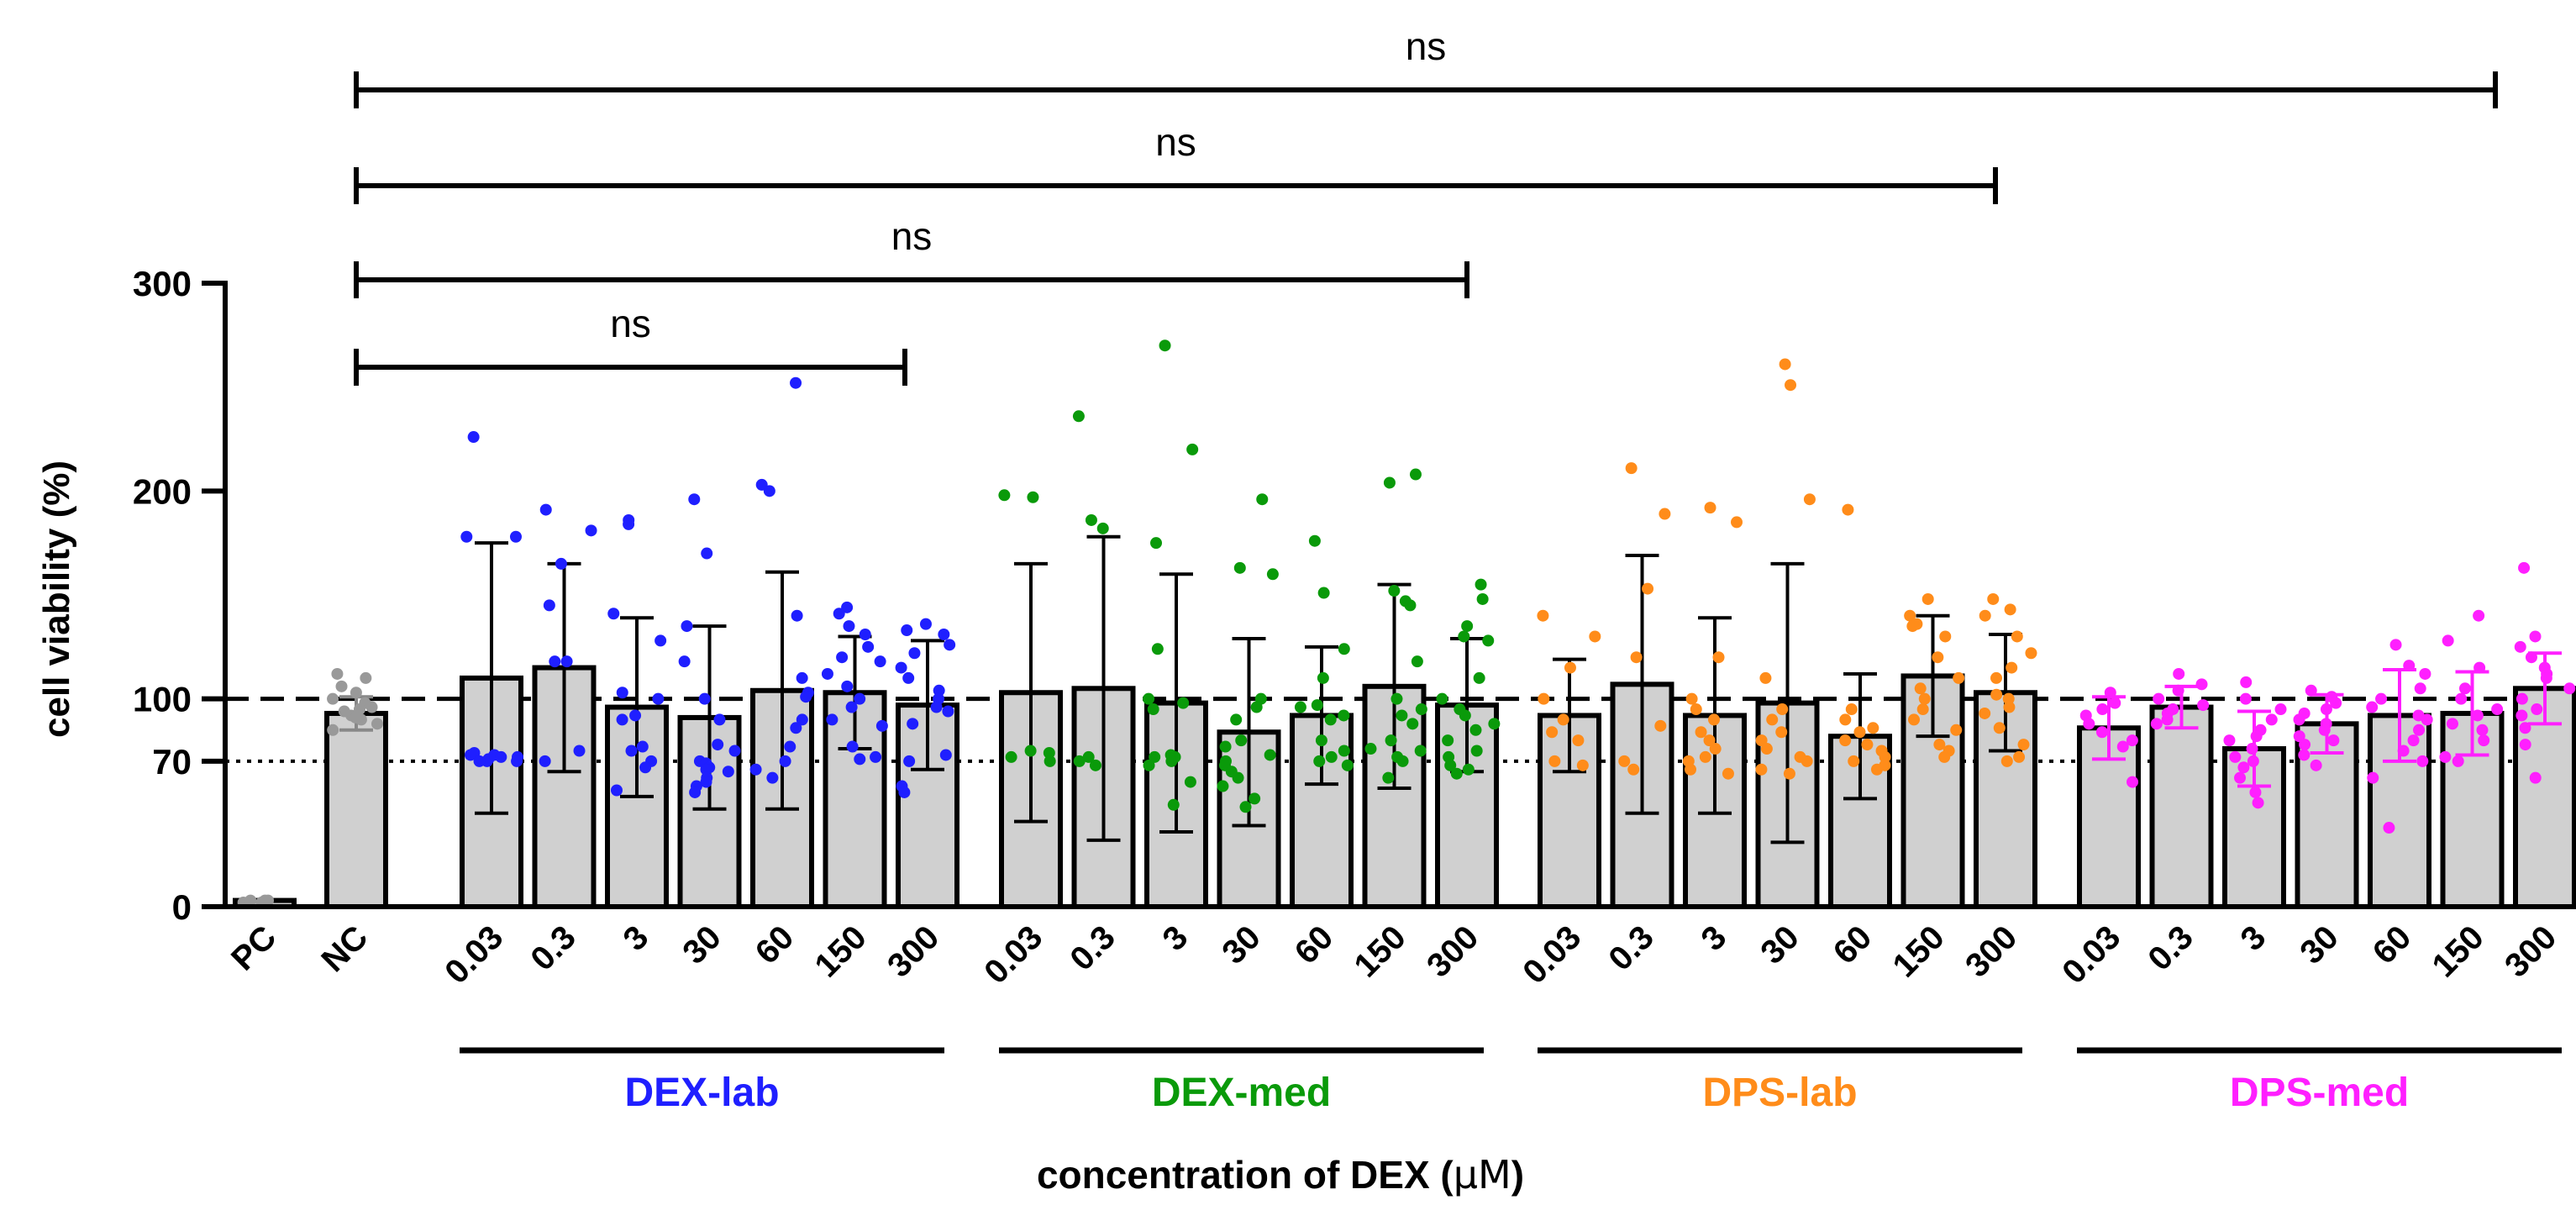 The height and width of the screenshot is (1226, 2576). Describe the element at coordinates (636, 938) in the screenshot. I see `x-tick-label-dex-lab-3: 3` at that location.